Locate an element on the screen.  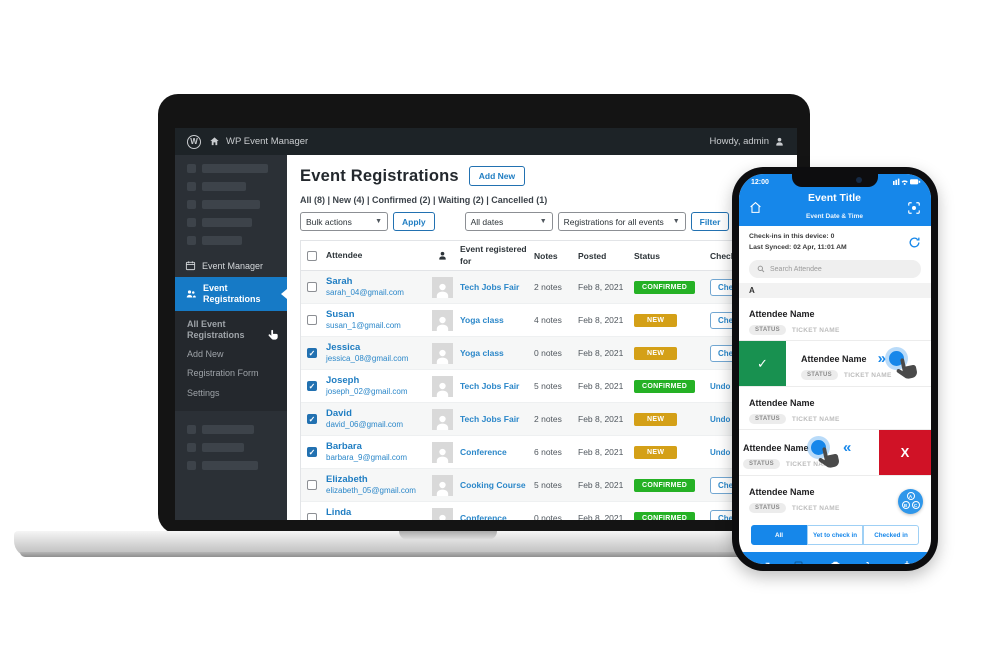
status-badge: CONFIRMED is located at coordinates (665, 515).